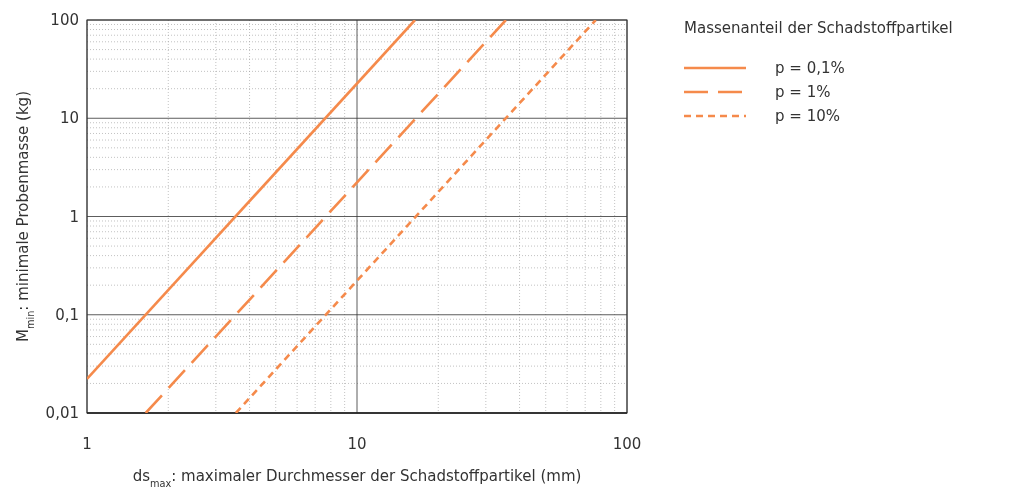 This screenshot has height=500, width=1021. What do you see at coordinates (357, 478) in the screenshot?
I see `x-axis-title: ds$_{max}$: maximaler Durchmesser der Schadstoffpartikel (mm)` at bounding box center [357, 478].